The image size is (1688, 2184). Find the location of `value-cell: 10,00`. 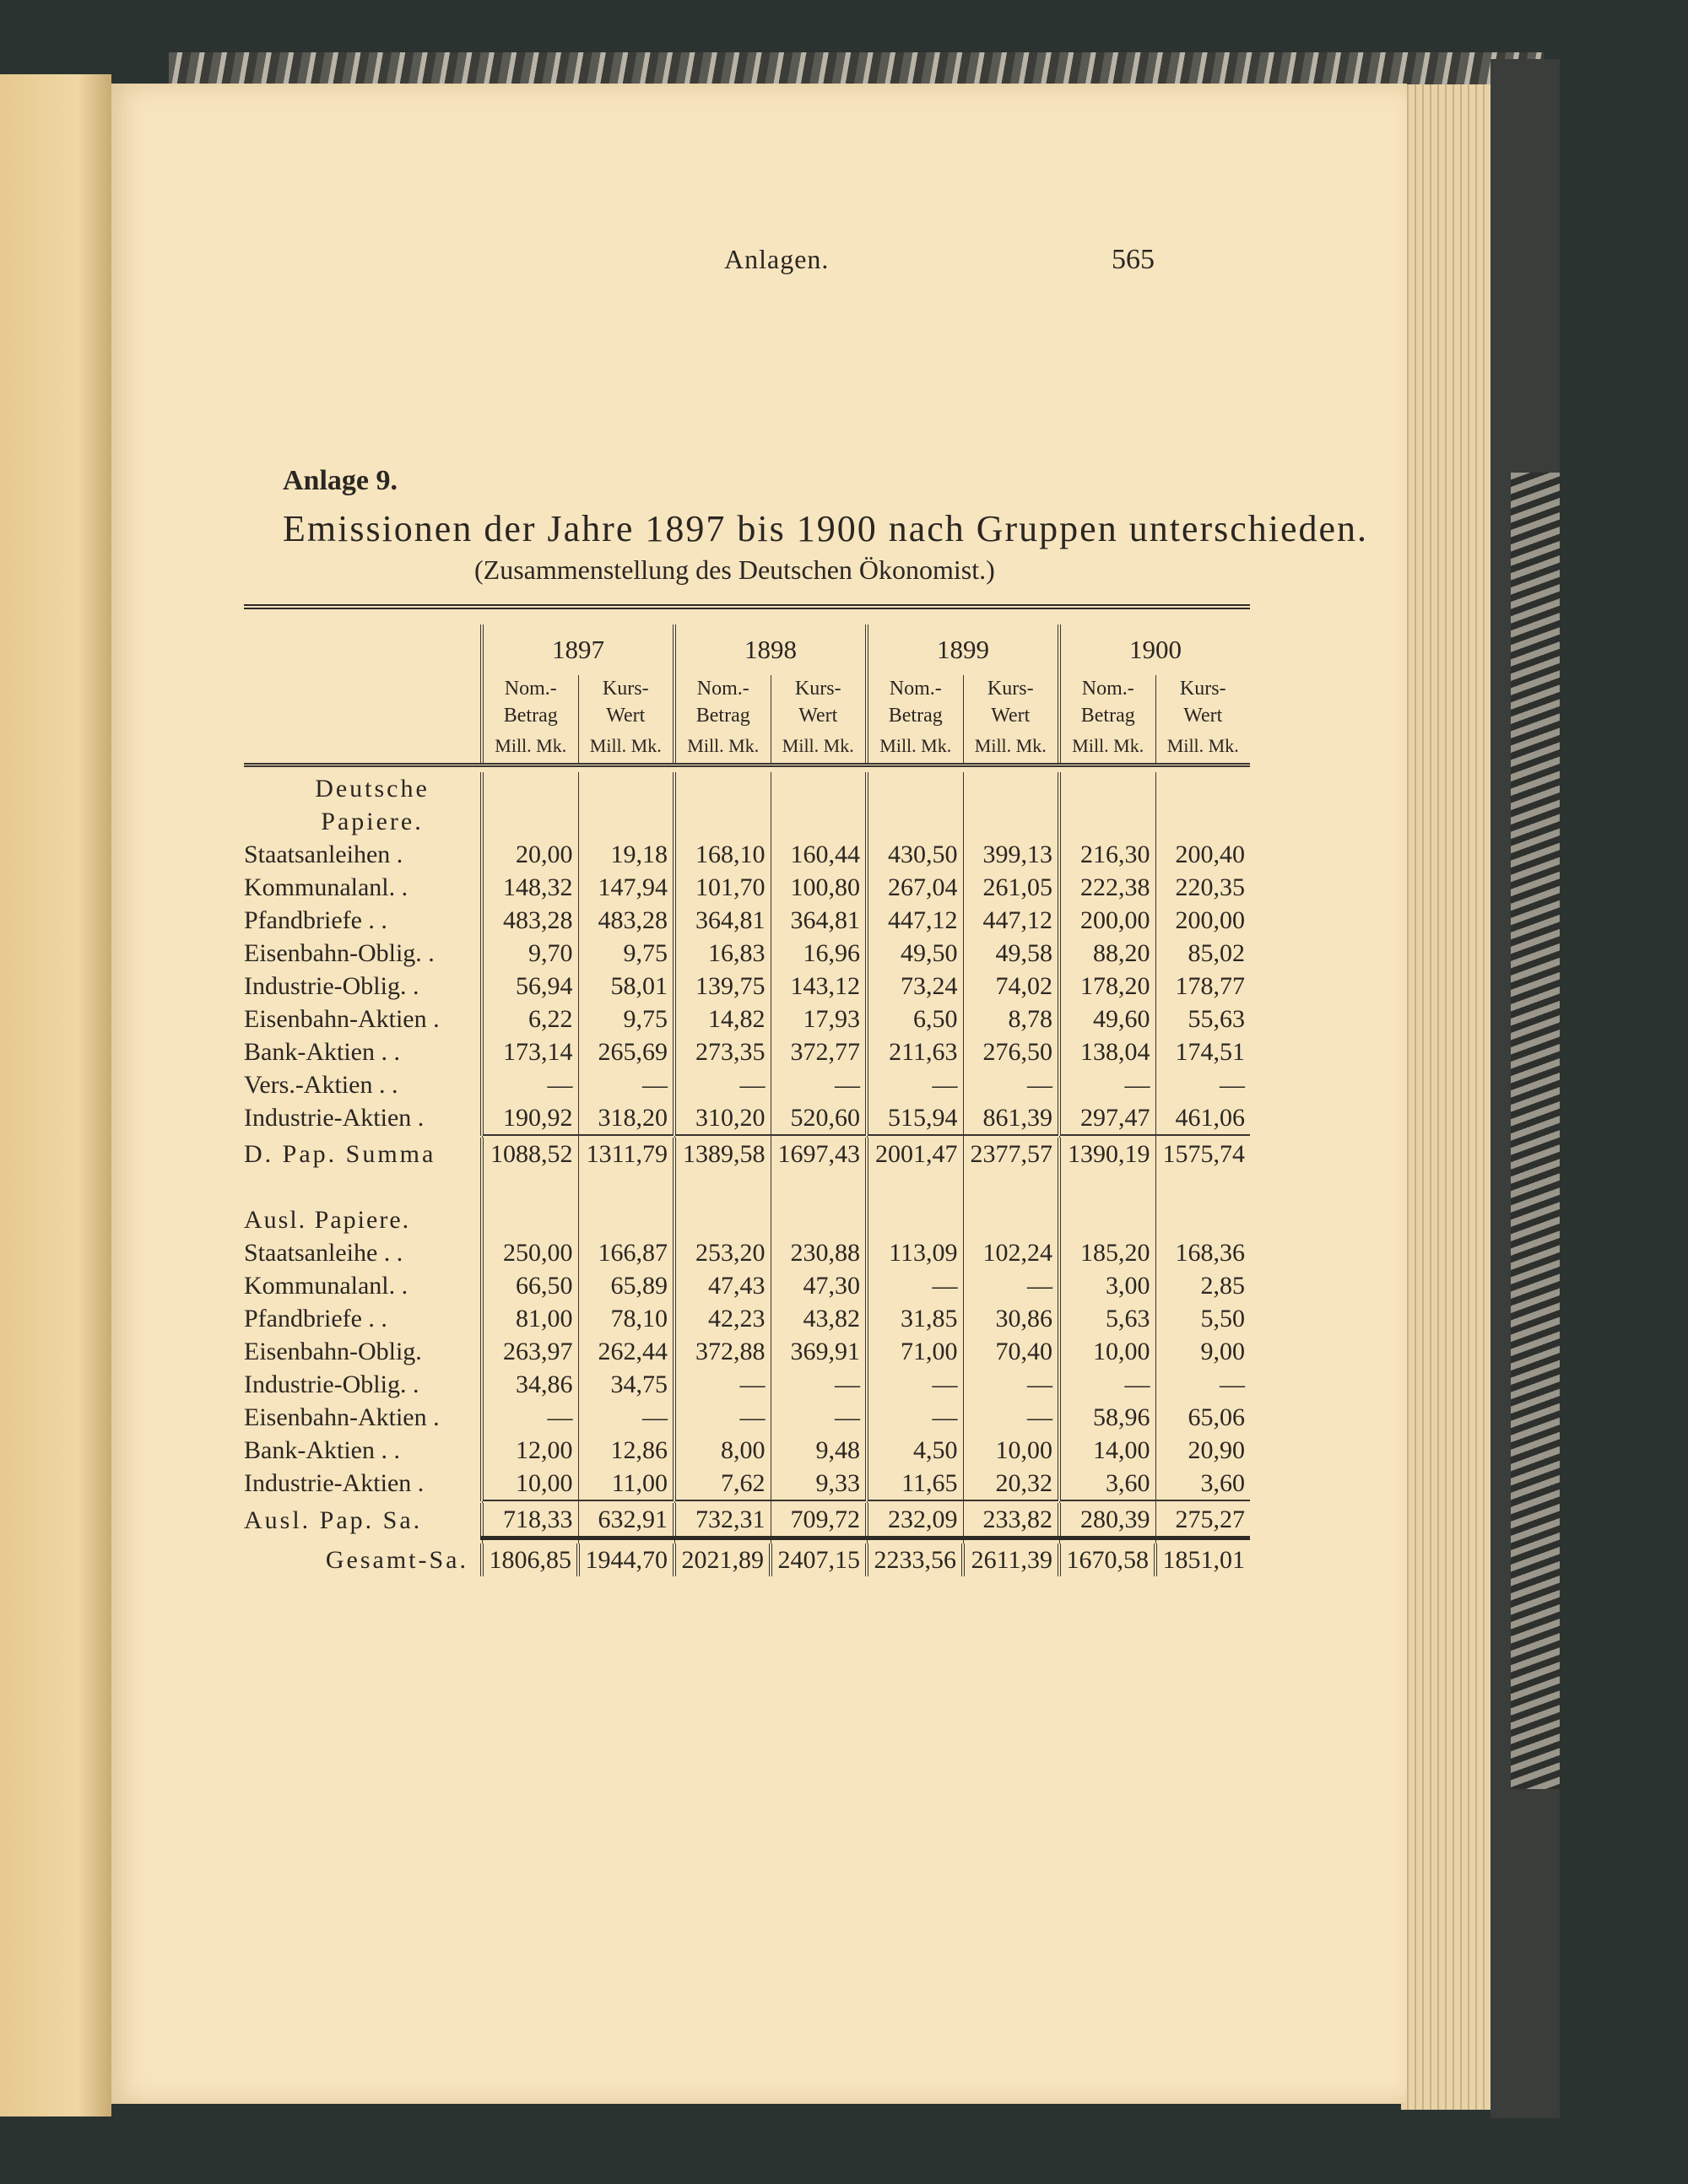

value-cell: 10,00 is located at coordinates (529, 1483).